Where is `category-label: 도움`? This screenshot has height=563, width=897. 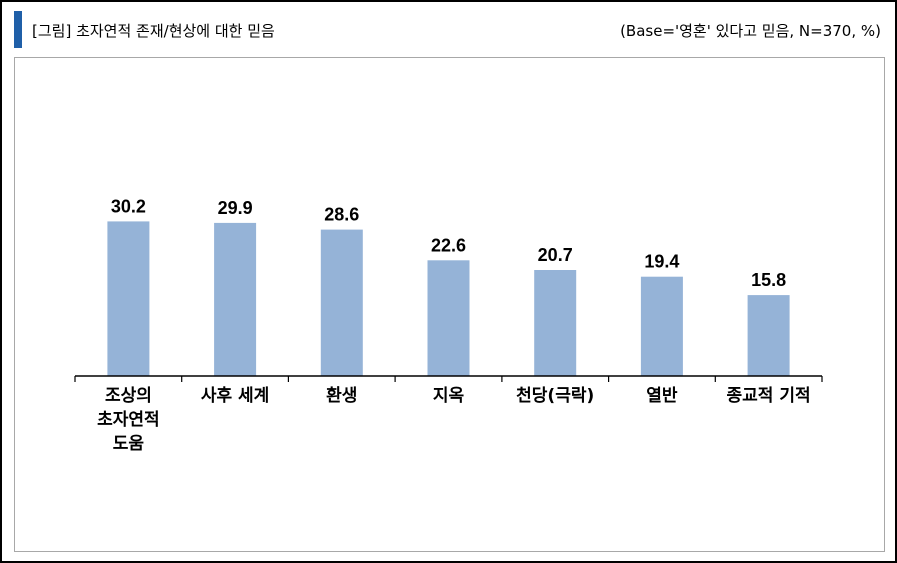 category-label: 도움 is located at coordinates (129, 444).